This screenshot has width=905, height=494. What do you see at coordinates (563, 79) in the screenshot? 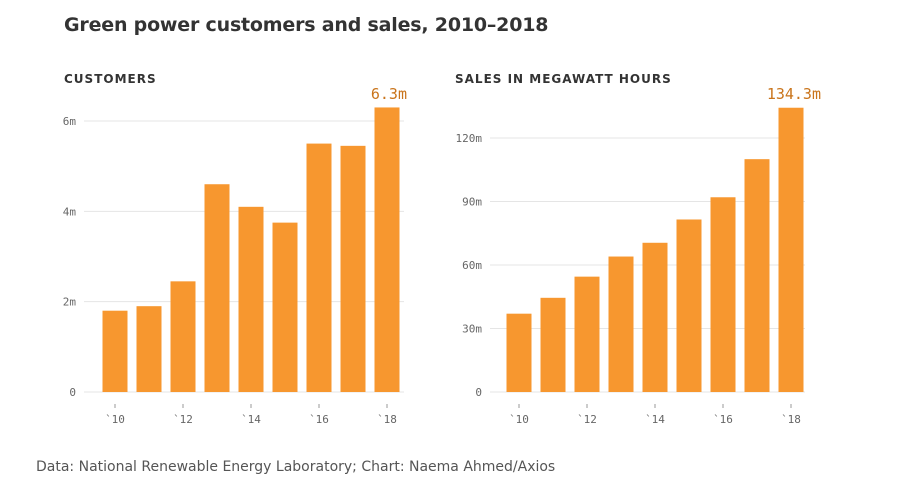
I see `sales-chart-title: SALES IN MEGAWATT HOURS` at bounding box center [563, 79].